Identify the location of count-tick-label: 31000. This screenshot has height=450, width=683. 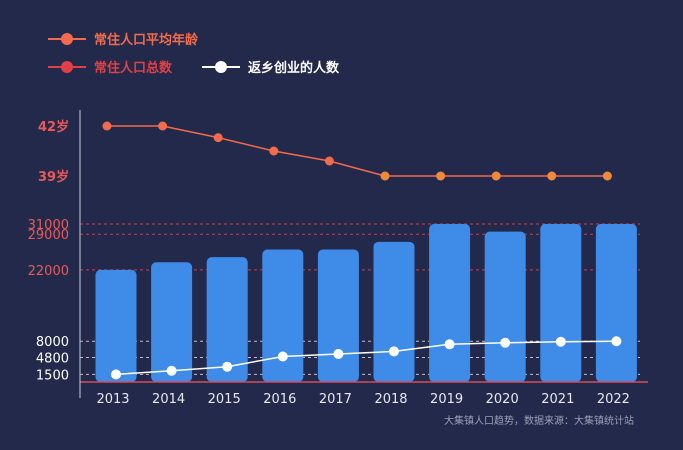
(48, 225).